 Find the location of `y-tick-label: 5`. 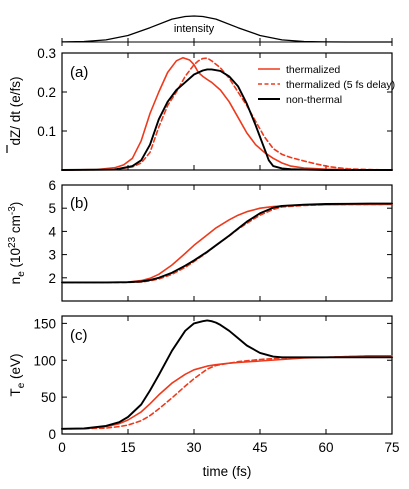

y-tick-label: 5 is located at coordinates (52, 208).